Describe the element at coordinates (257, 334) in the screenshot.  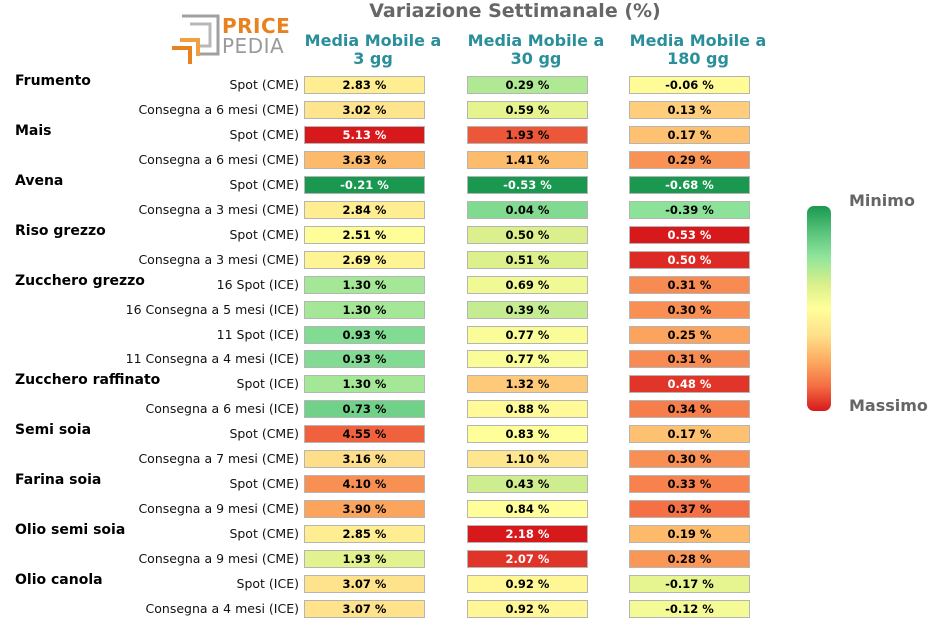
I see `row-label: 11 Spot (ICE)` at that location.